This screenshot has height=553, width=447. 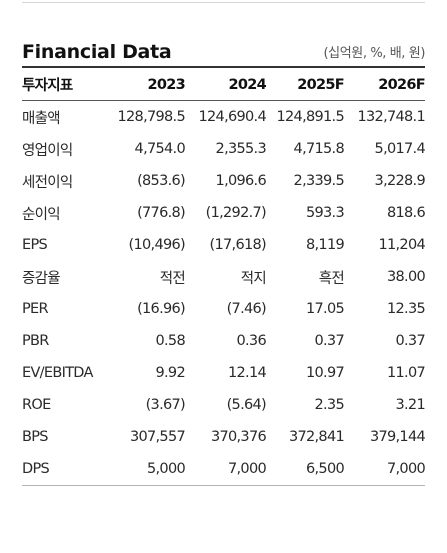 What do you see at coordinates (232, 117) in the screenshot?
I see `cell-value: 124,690.4` at bounding box center [232, 117].